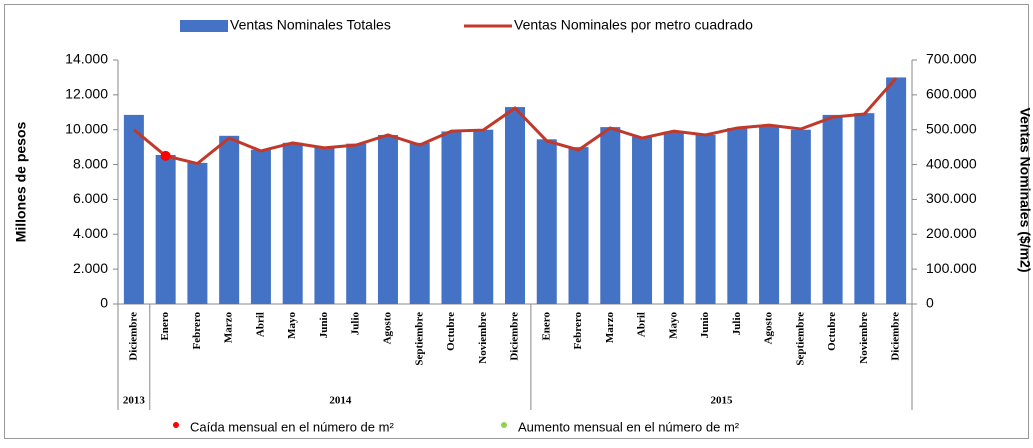  I want to click on line, so click(515, 121).